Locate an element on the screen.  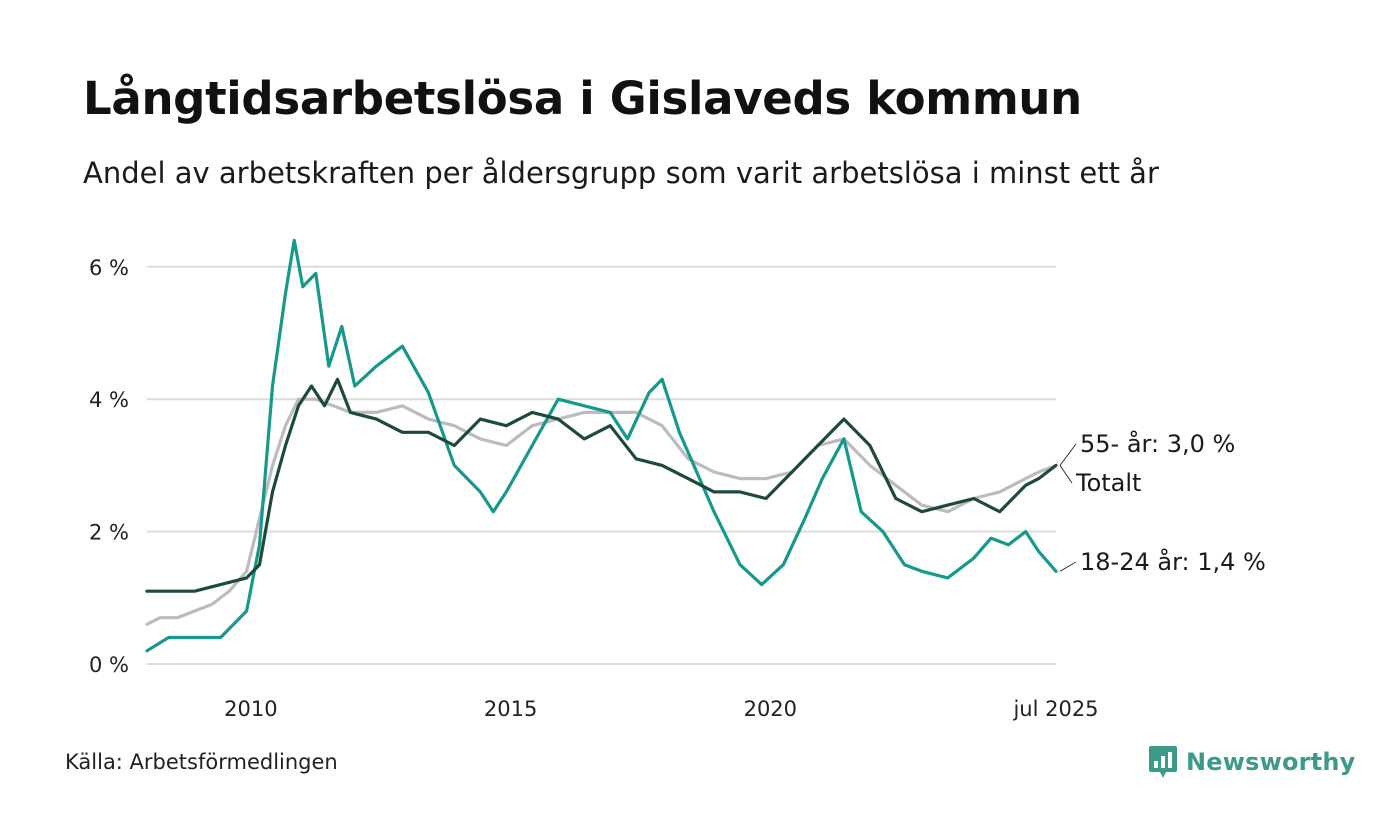
series-end-label: 55- år: 3,0 % is located at coordinates (1157, 443).